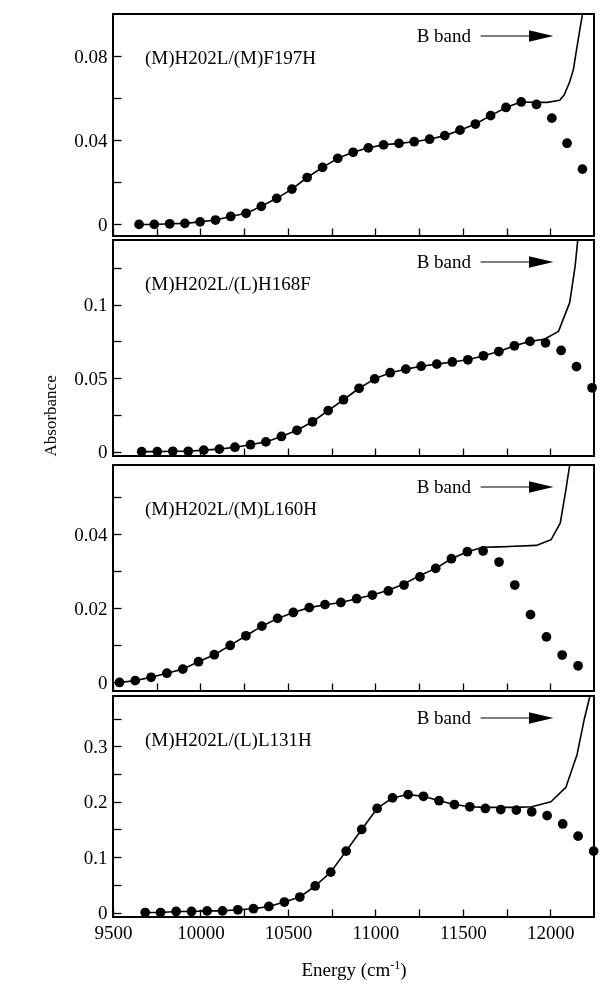  I want to click on y-tick-label: 0.3, so click(95, 746).